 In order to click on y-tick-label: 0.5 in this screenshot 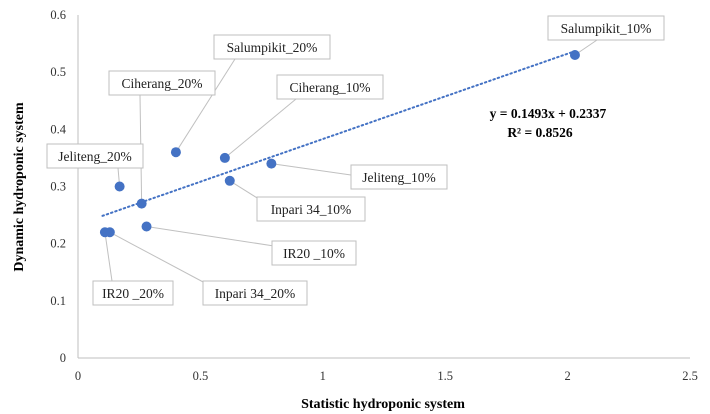, I will do `click(58, 72)`.